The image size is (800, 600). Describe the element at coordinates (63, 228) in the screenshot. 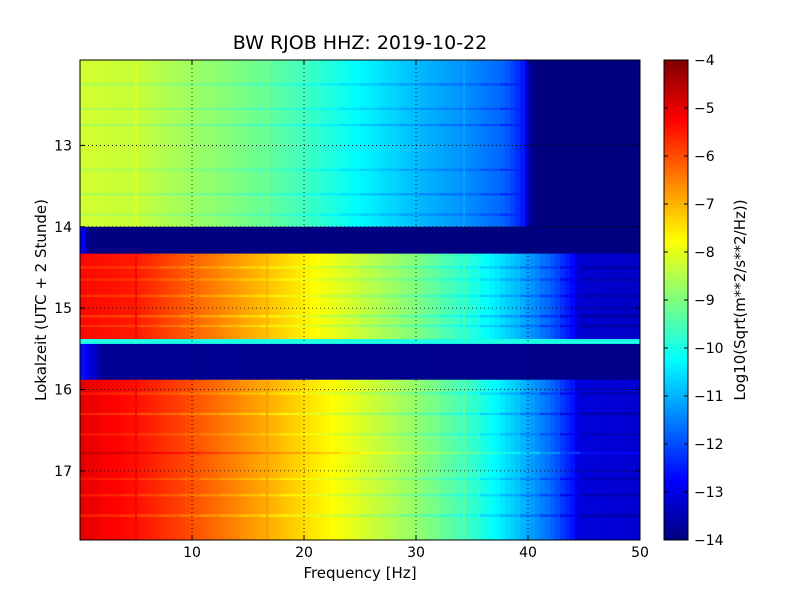

I see `y-tick-label: 14` at that location.